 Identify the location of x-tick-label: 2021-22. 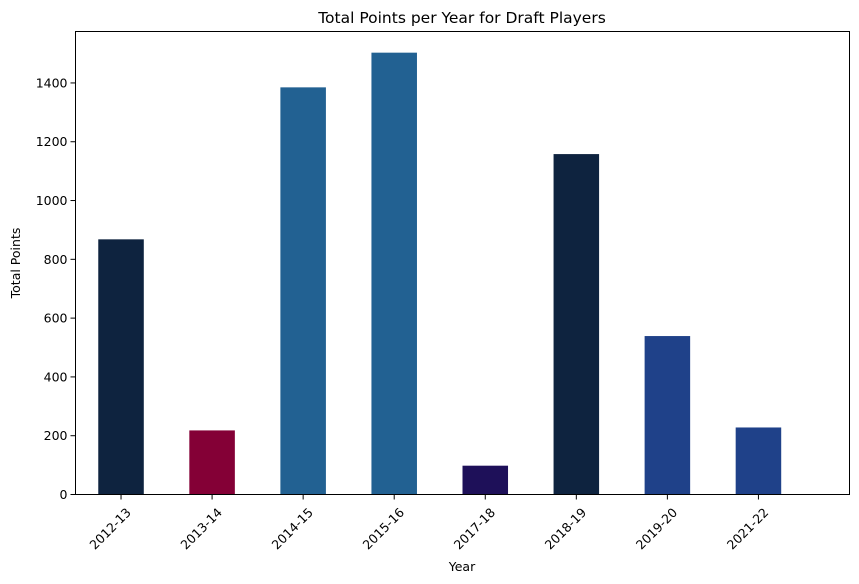
(748, 529).